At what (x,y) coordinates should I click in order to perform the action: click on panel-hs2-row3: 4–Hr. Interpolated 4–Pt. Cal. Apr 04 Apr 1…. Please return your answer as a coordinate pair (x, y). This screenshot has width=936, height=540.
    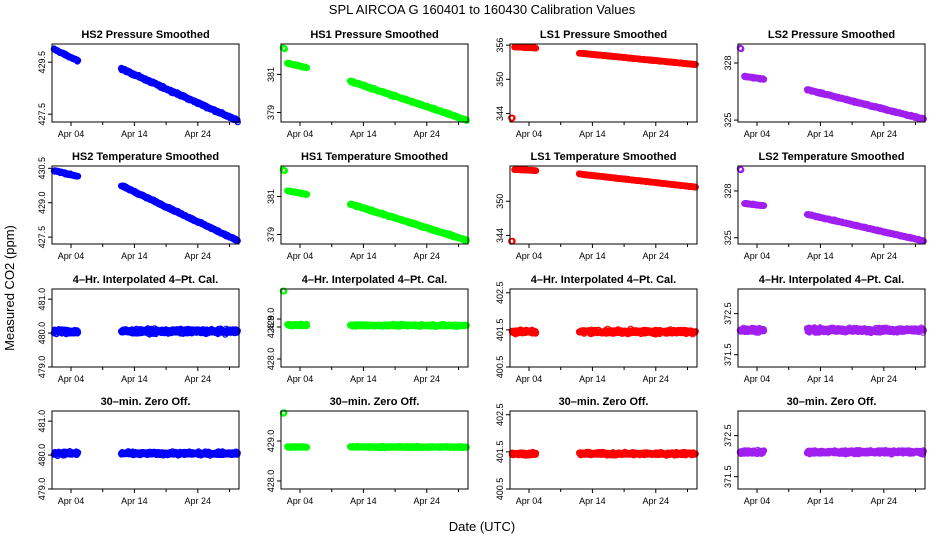
    Looking at the image, I should click on (139, 329).